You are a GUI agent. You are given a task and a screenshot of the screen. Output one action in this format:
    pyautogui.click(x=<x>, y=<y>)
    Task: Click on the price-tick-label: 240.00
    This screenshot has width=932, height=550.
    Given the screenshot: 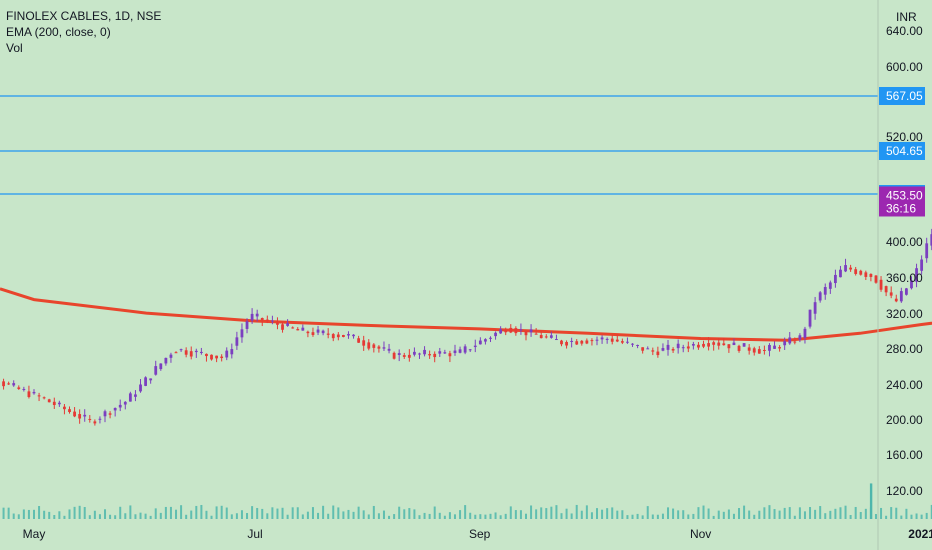 What is the action you would take?
    pyautogui.click(x=904, y=385)
    